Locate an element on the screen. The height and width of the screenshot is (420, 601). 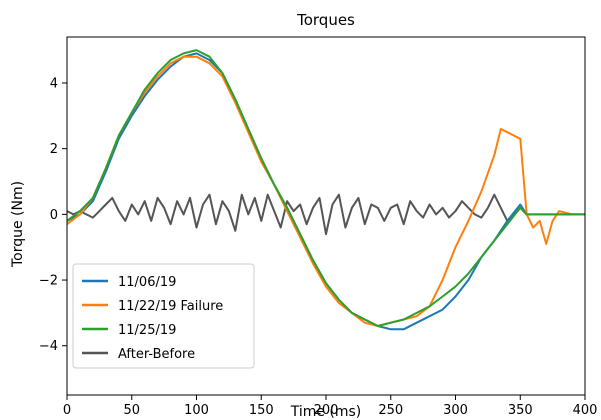
x-tick-label: 100 is located at coordinates (196, 410).